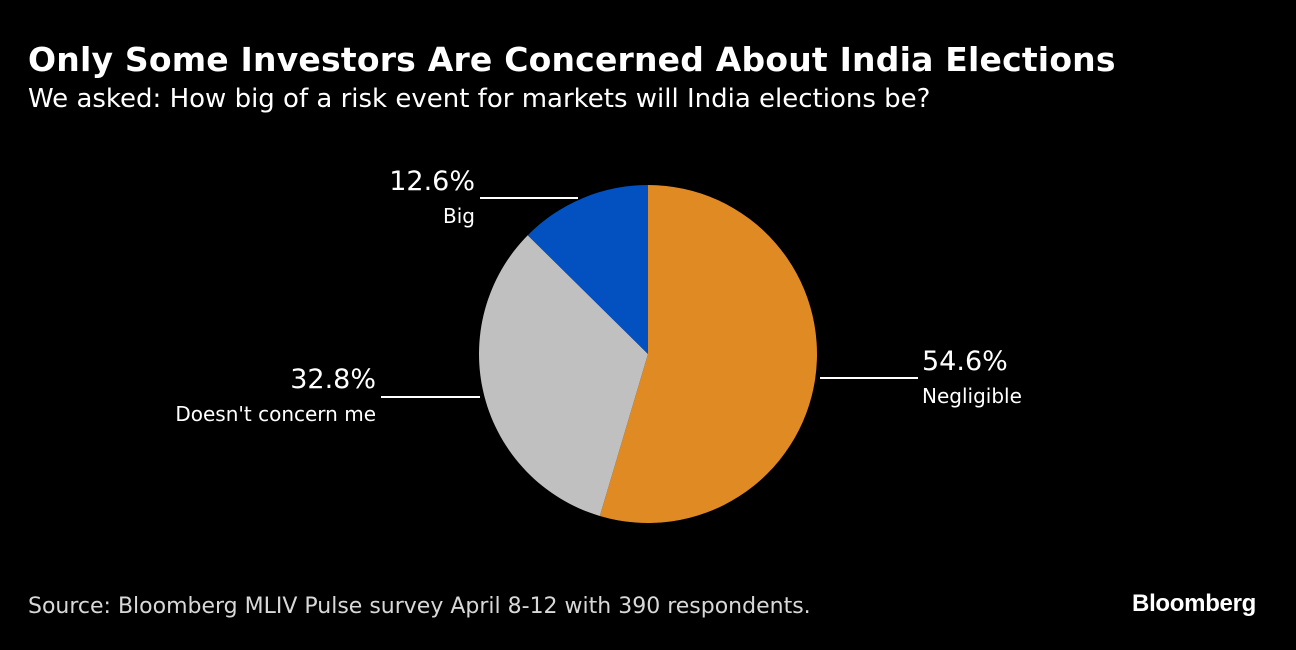 This screenshot has height=650, width=1296. I want to click on data-label-big-name: Big, so click(459, 216).